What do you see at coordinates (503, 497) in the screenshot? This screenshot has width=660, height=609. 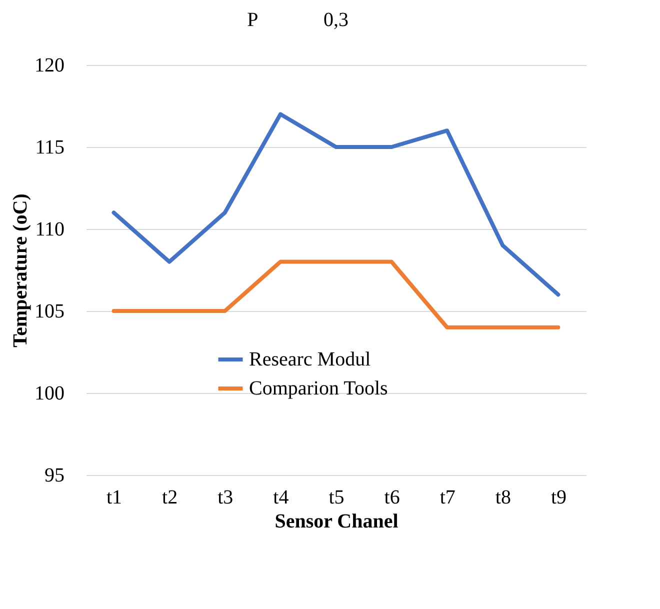 I see `x-tick-label: t8` at bounding box center [503, 497].